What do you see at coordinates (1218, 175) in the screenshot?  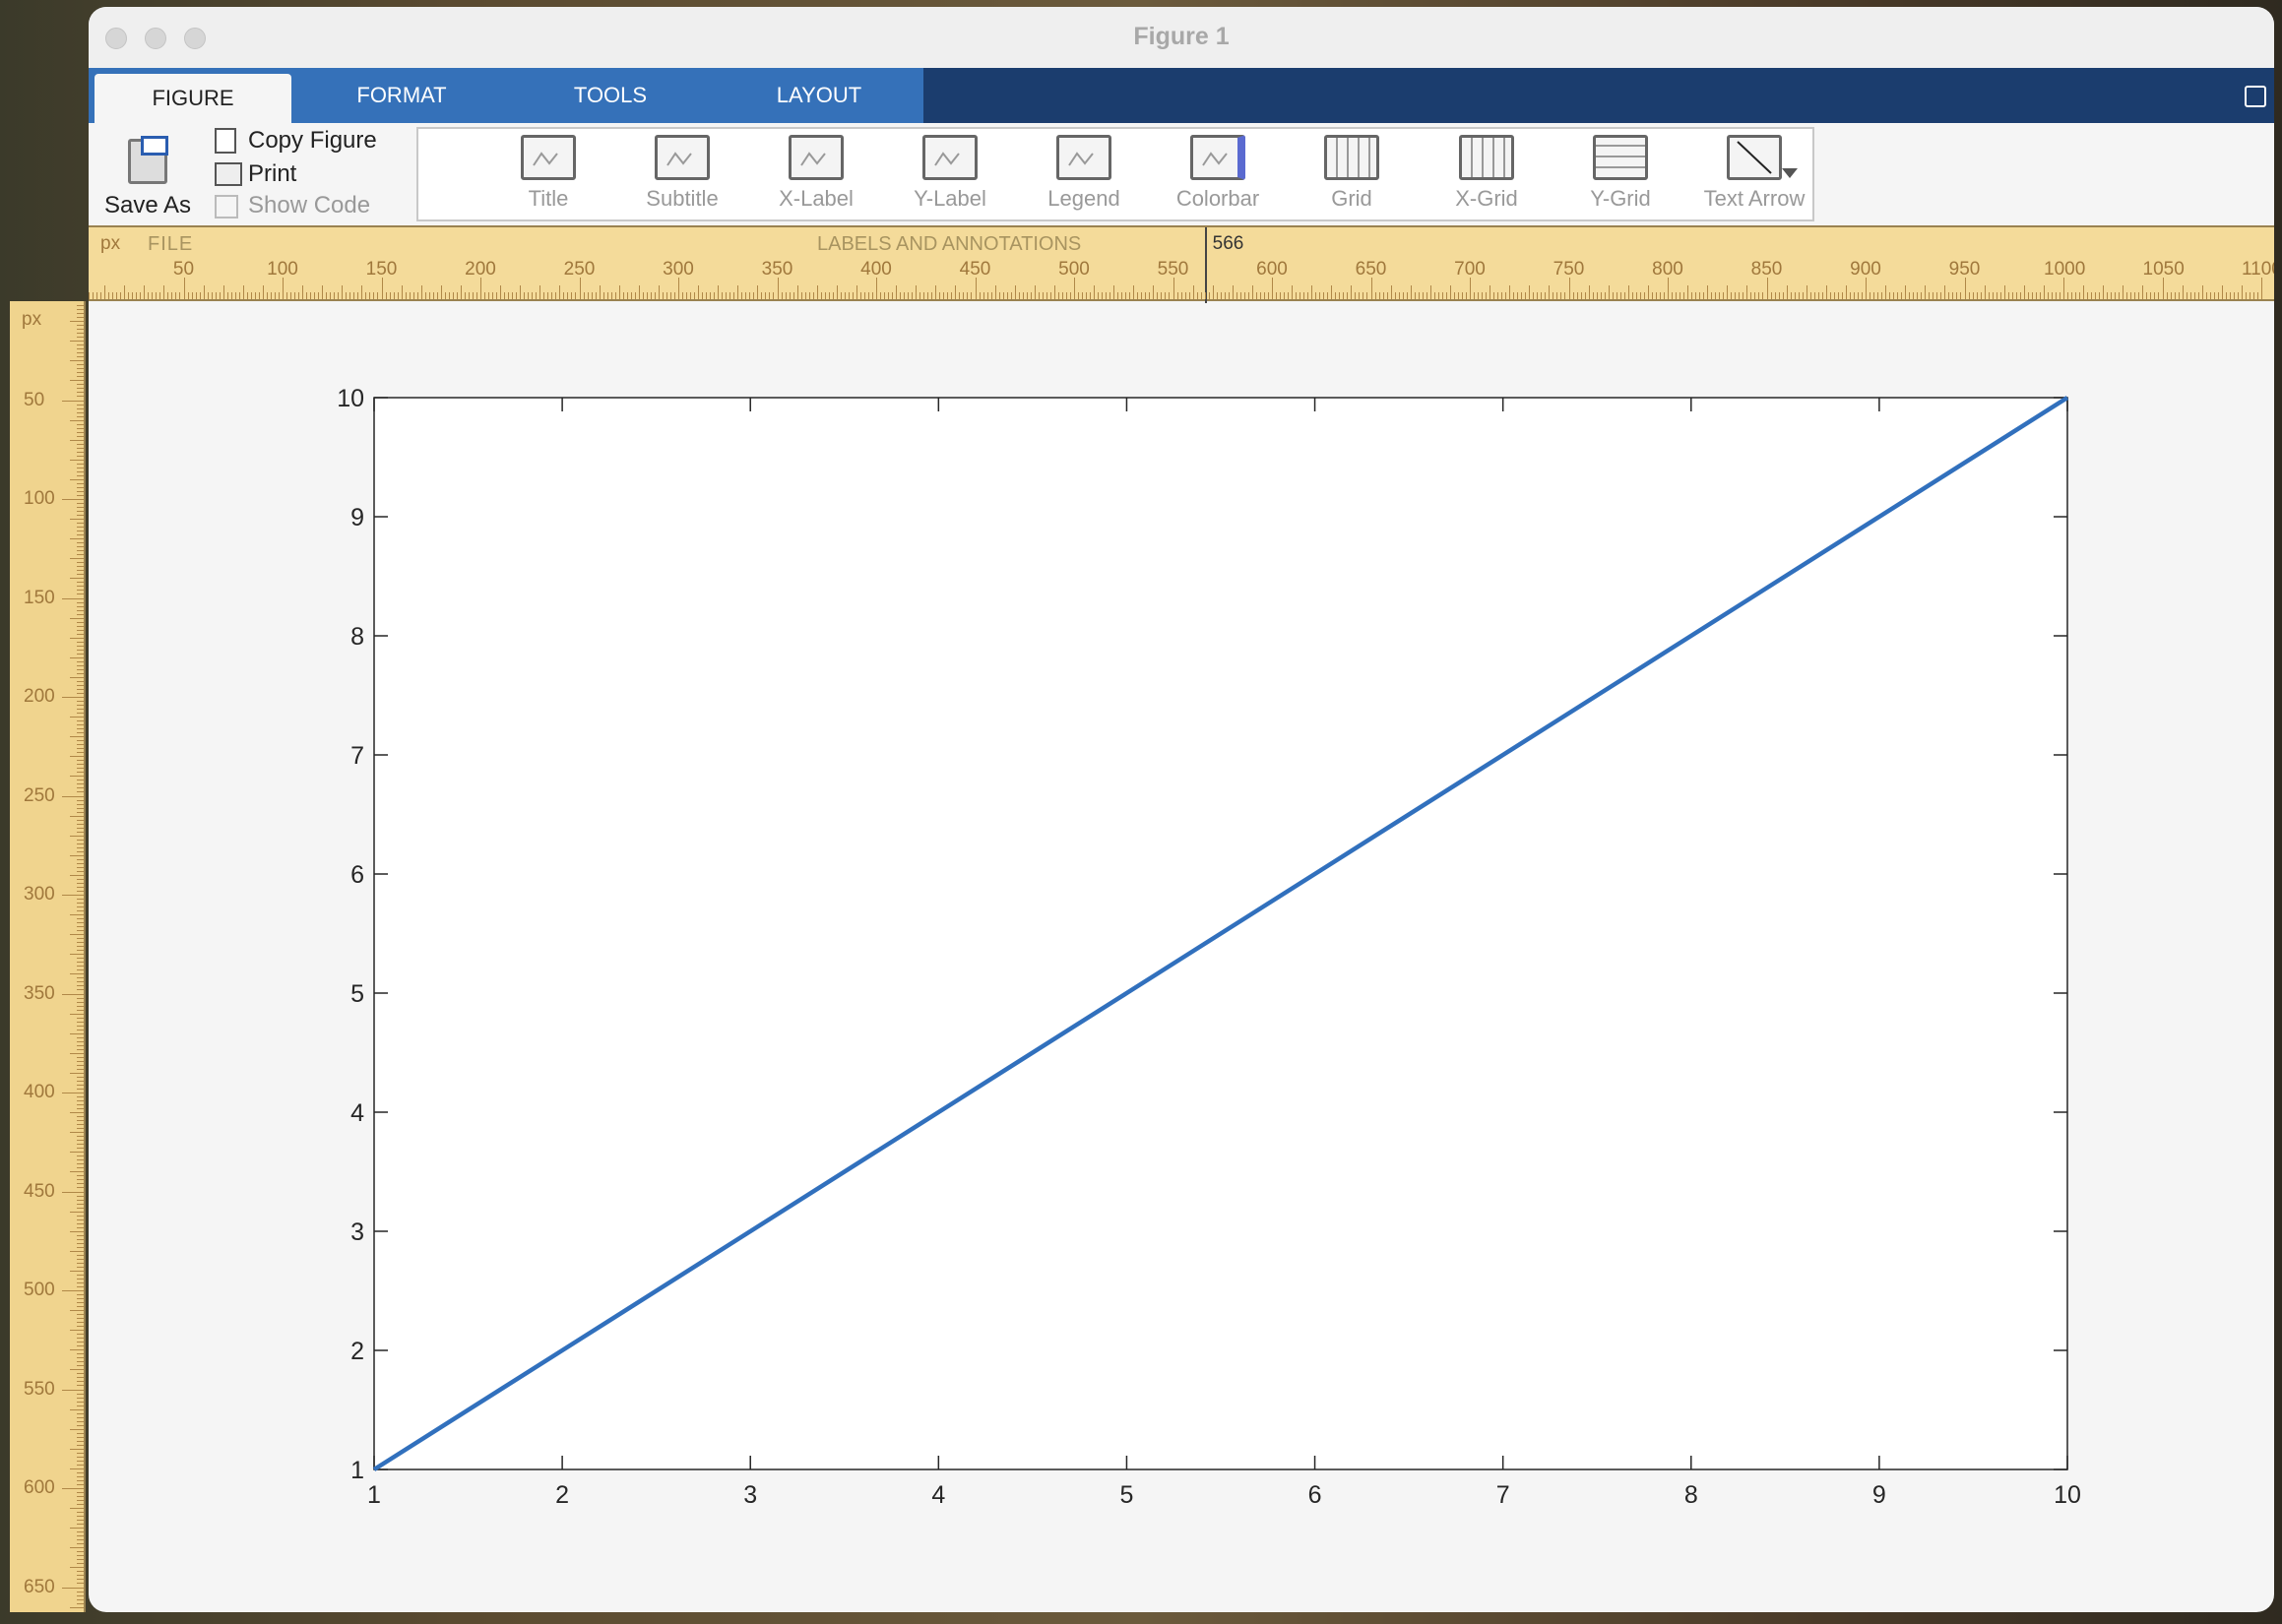 I see `gallery-item-colorbar: Colorbar` at bounding box center [1218, 175].